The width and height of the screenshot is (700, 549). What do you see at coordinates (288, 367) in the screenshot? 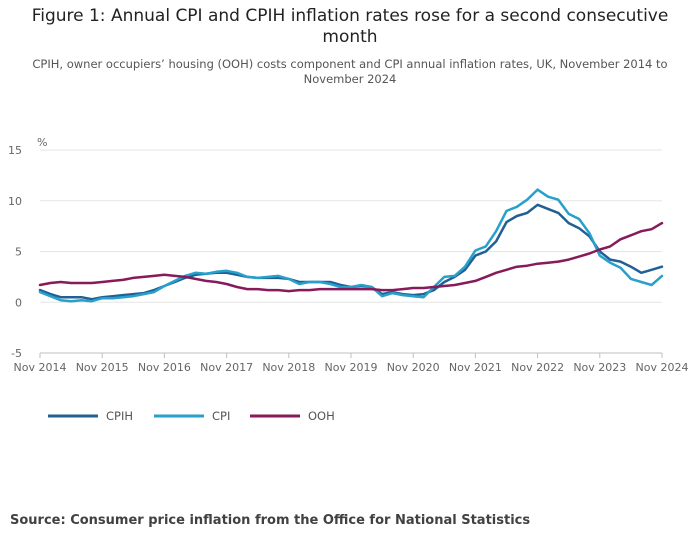
I see `x-tick-label: Nov 2018` at bounding box center [288, 367].